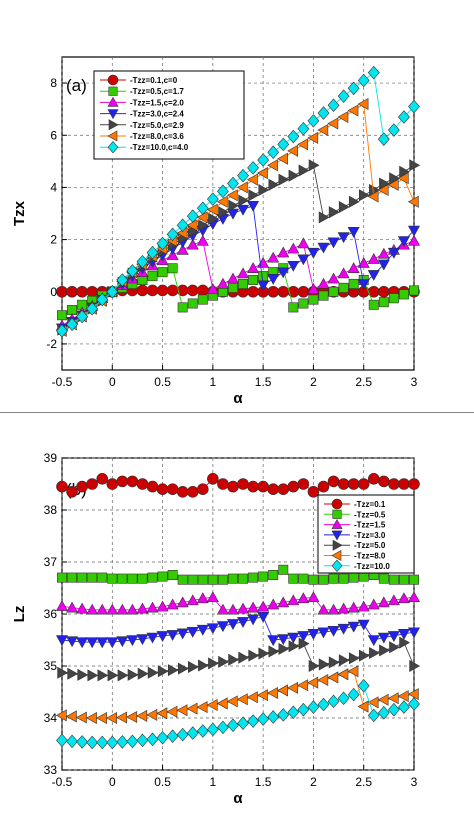  What do you see at coordinates (238, 398) in the screenshot?
I see `x-axis-label: α` at bounding box center [238, 398].